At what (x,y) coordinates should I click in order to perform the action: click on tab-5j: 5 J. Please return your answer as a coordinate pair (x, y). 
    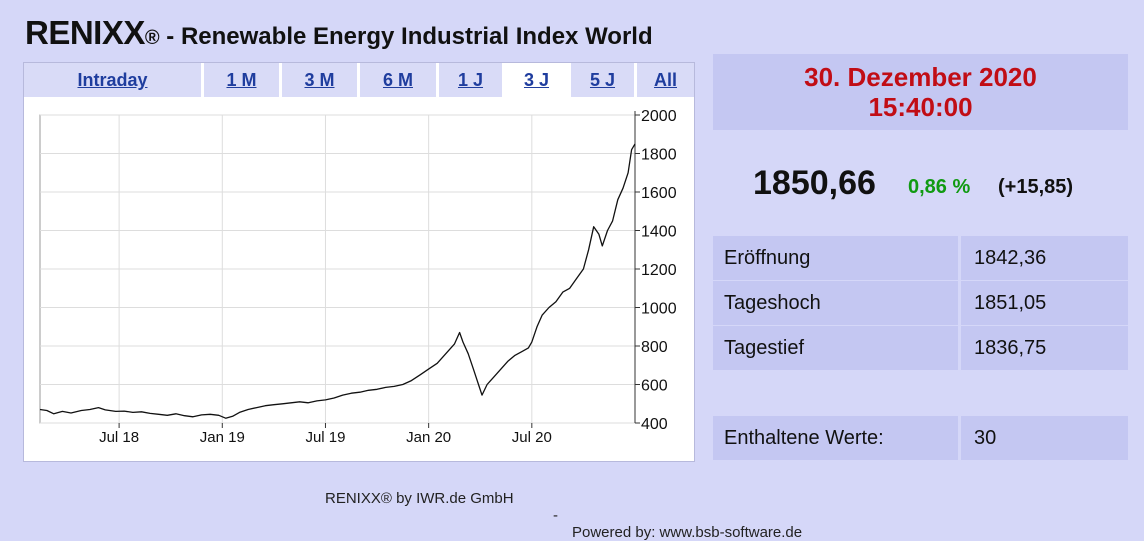
    Looking at the image, I should click on (604, 80).